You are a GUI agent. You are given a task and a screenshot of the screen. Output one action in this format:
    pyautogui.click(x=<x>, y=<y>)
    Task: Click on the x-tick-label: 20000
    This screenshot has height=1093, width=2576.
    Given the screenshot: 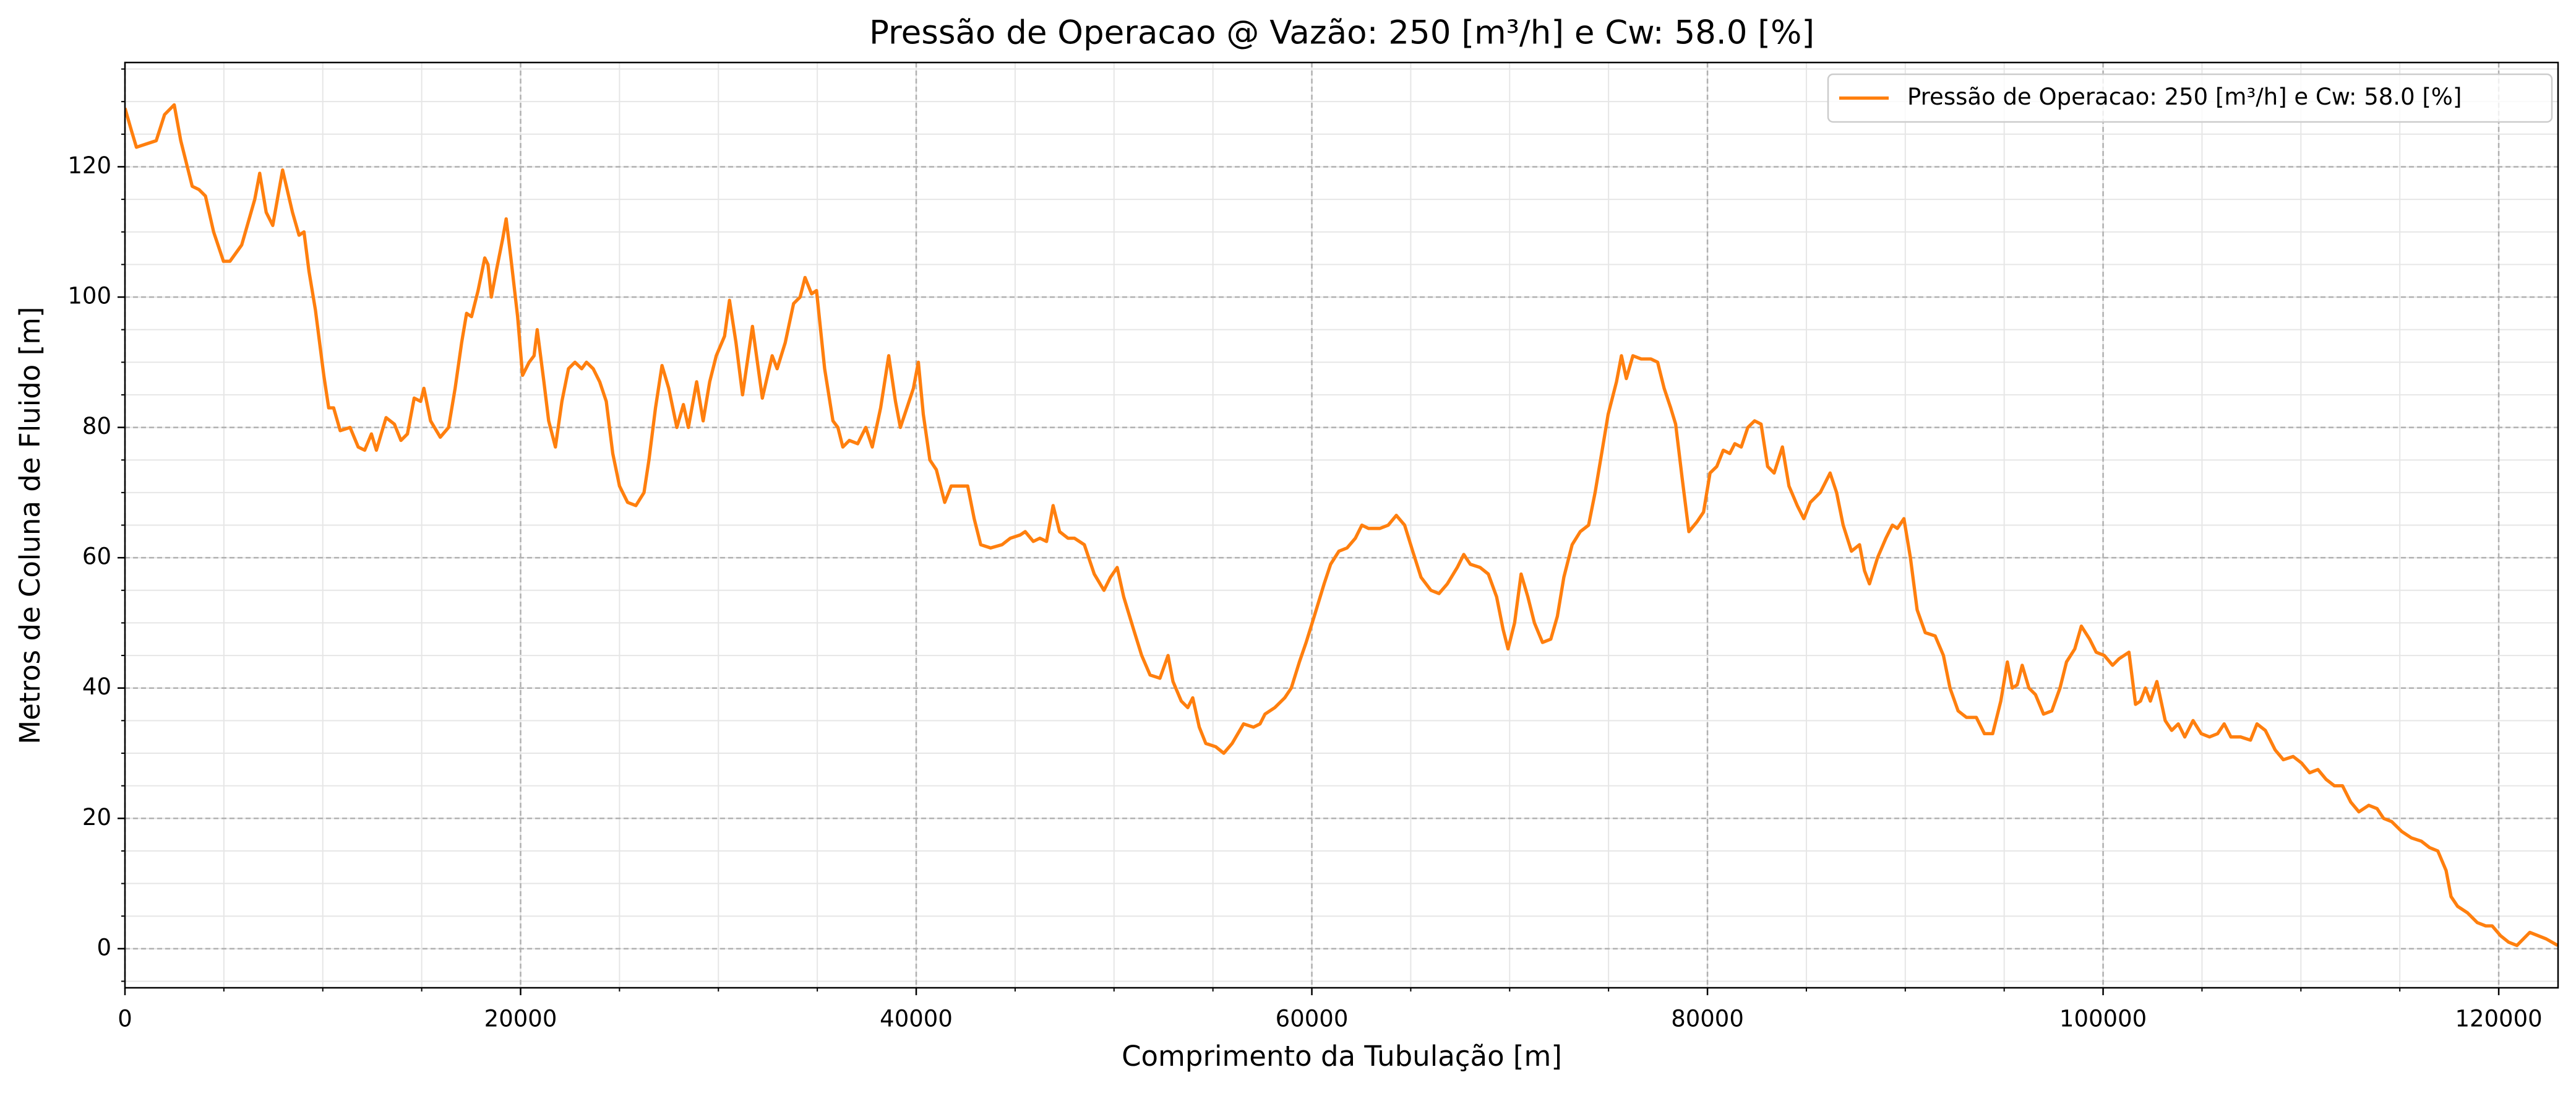 What is the action you would take?
    pyautogui.click(x=520, y=1019)
    